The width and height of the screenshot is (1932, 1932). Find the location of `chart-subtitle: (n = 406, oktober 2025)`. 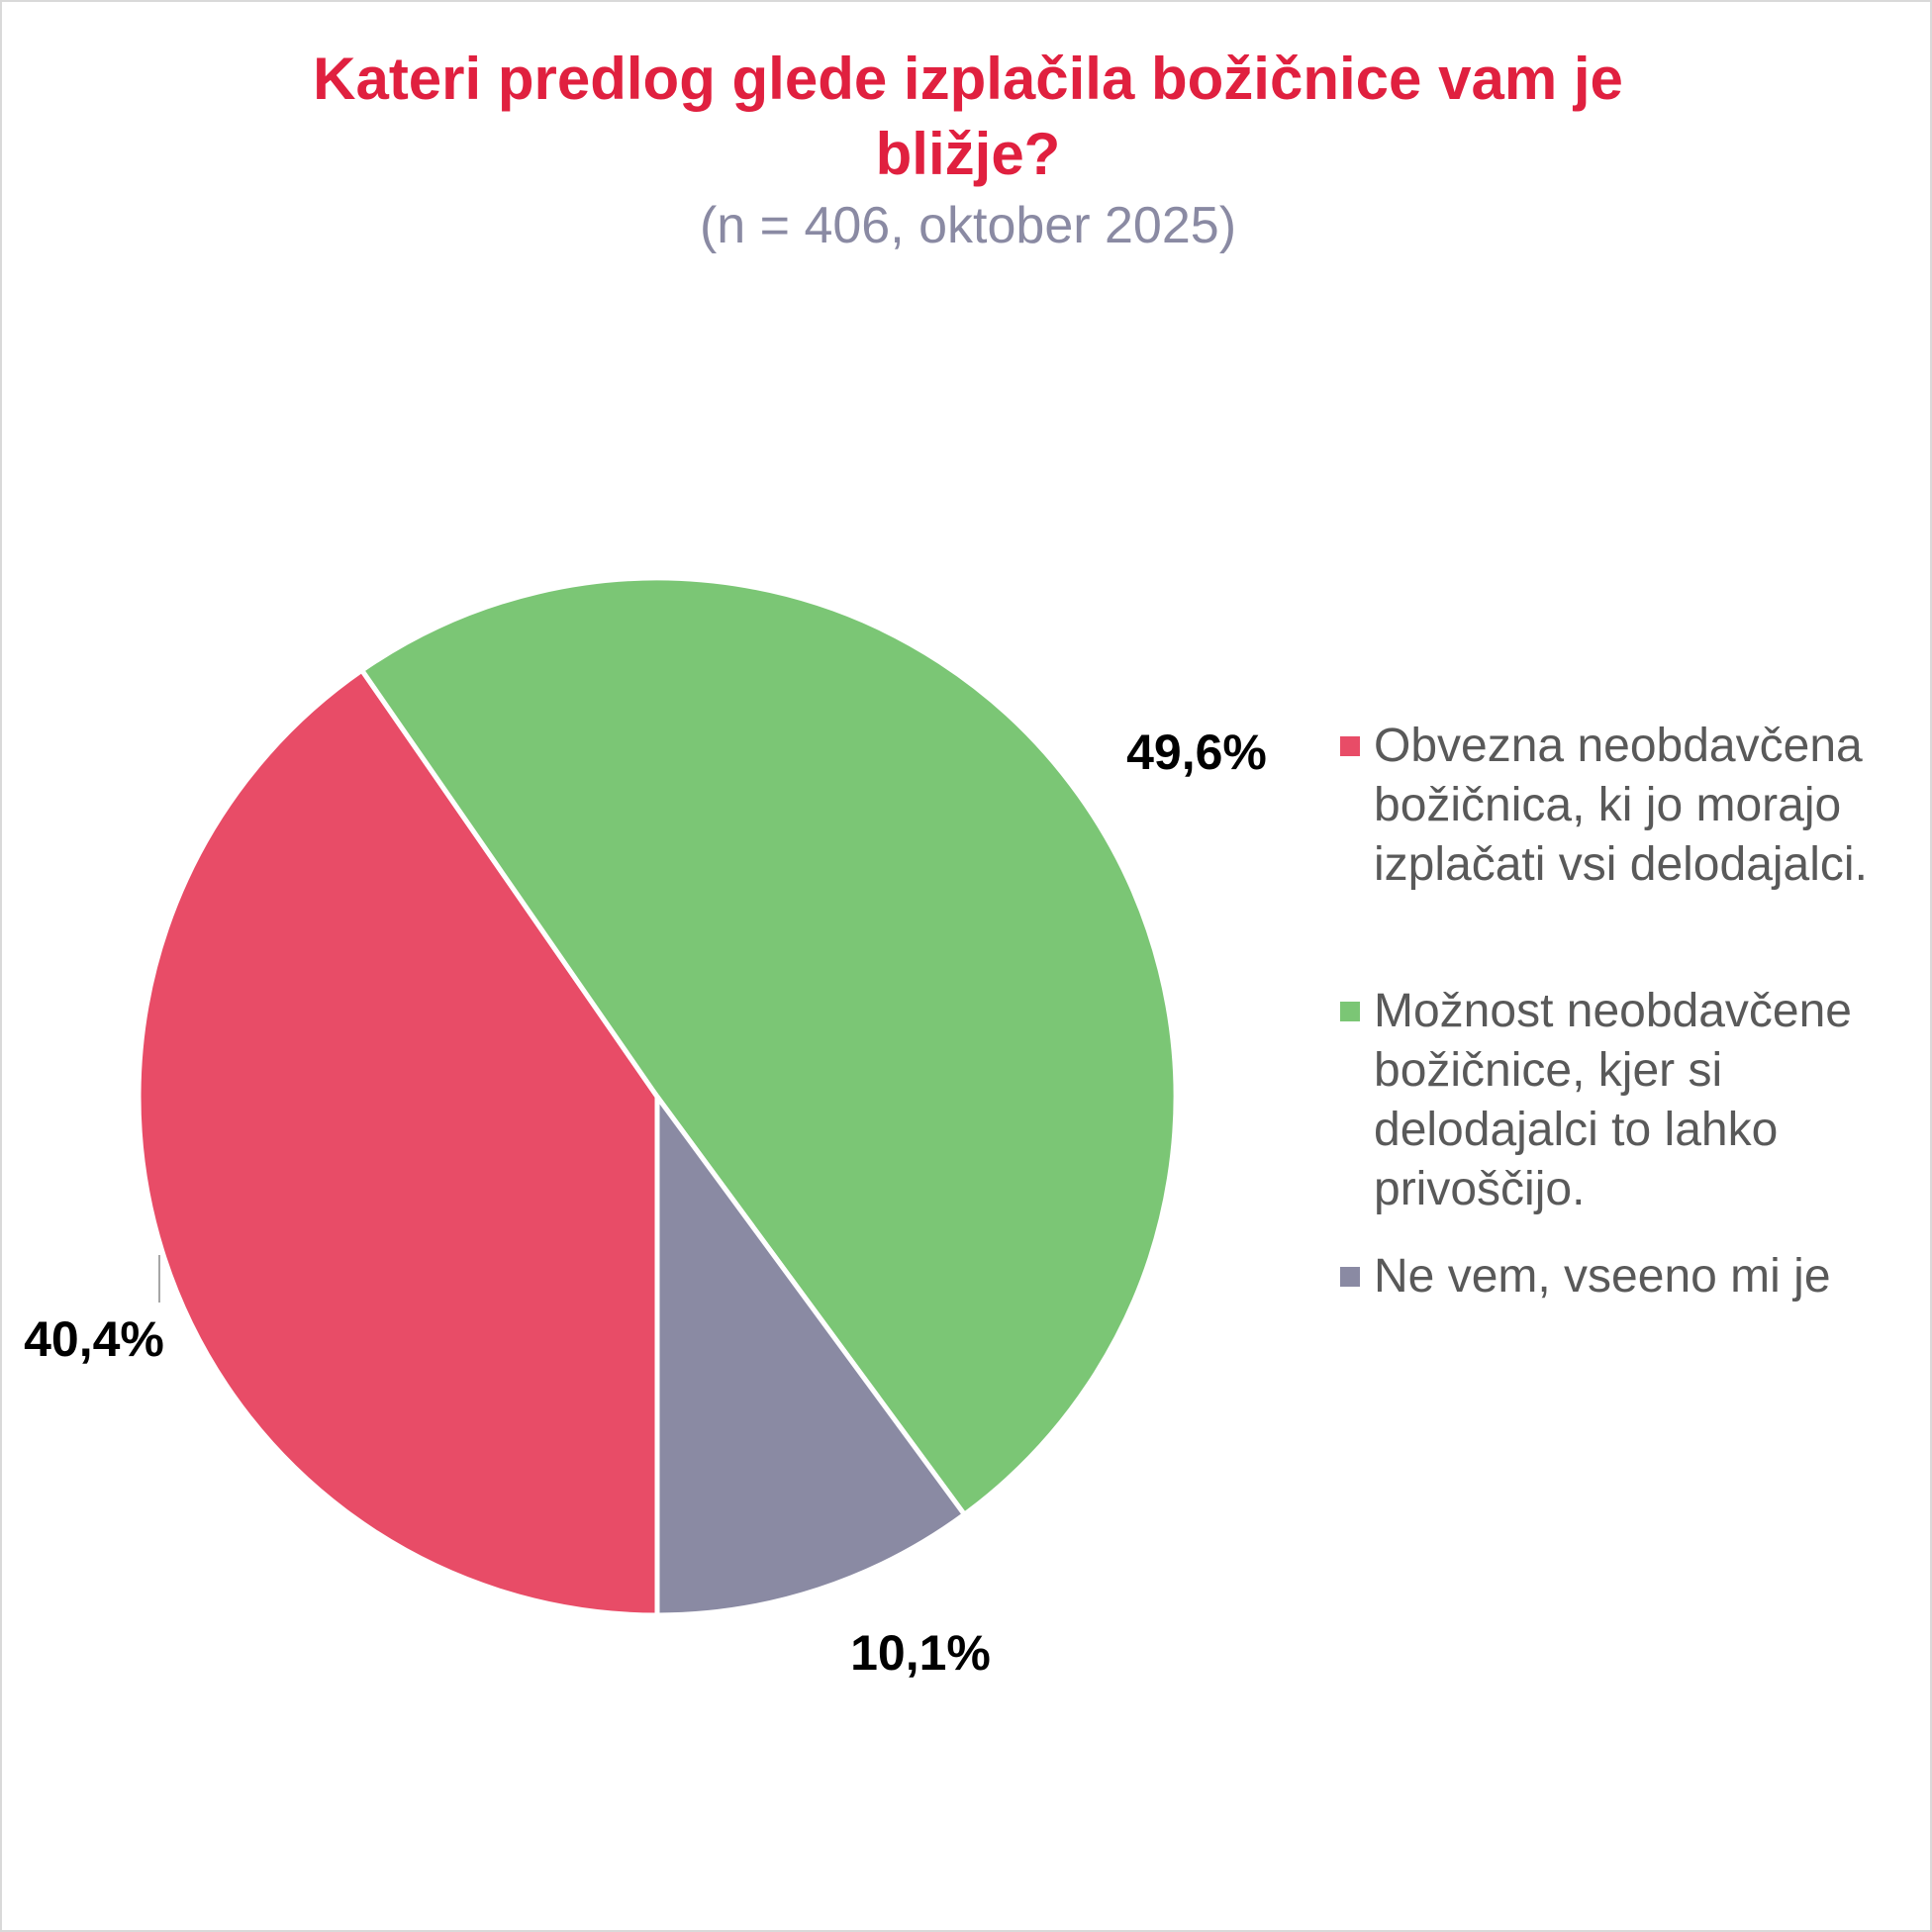

chart-subtitle: (n = 406, oktober 2025) is located at coordinates (968, 225).